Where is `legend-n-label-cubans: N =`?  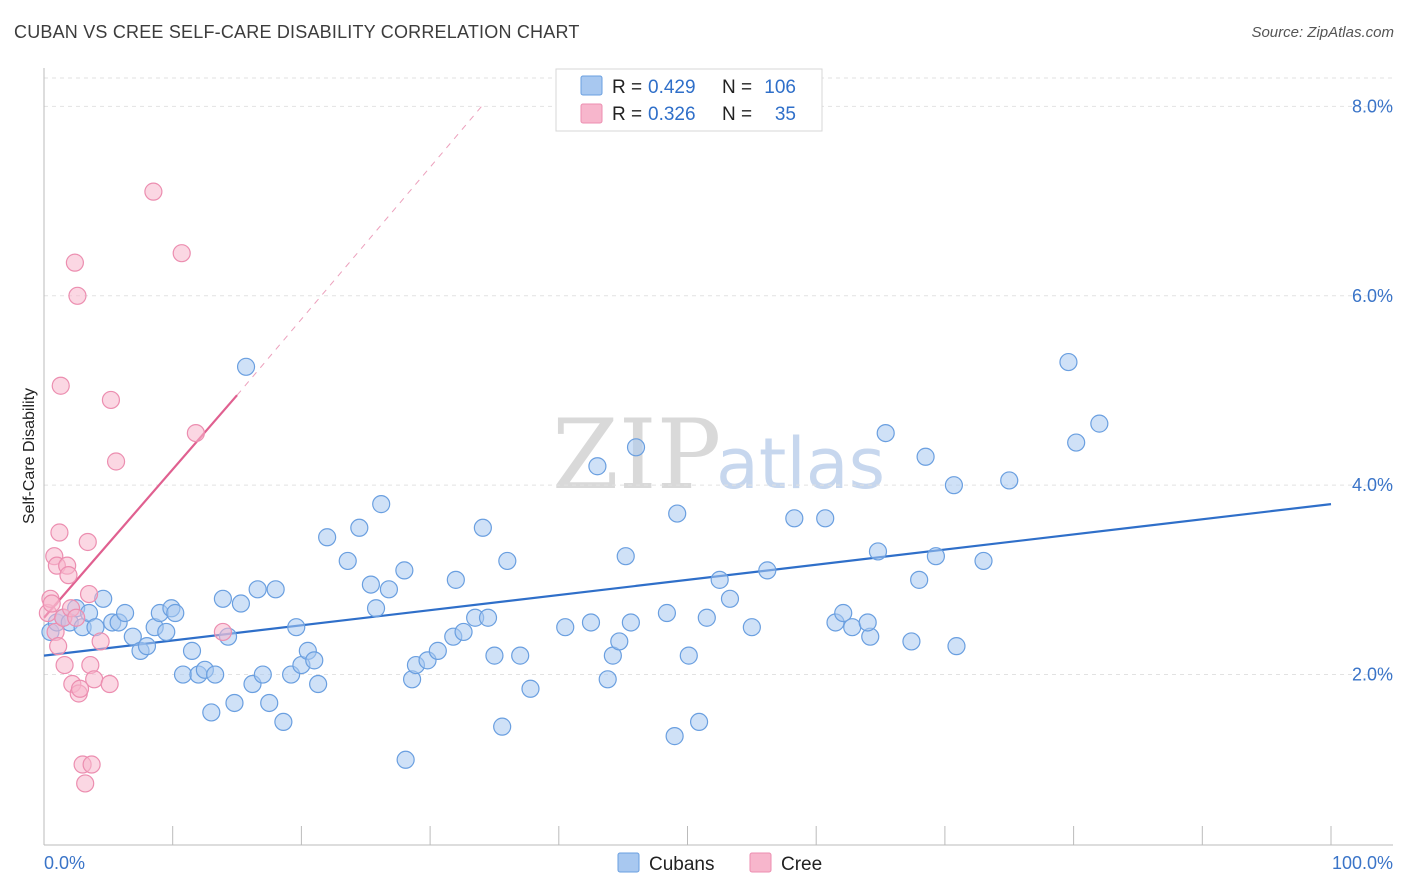 legend-n-label-cubans: N = is located at coordinates (737, 87).